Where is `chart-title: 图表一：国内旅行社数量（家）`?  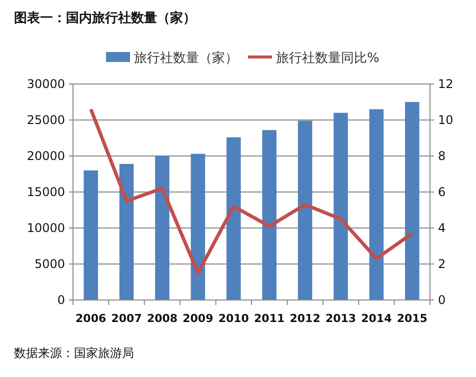 chart-title: 图表一：国内旅行社数量（家） is located at coordinates (105, 18).